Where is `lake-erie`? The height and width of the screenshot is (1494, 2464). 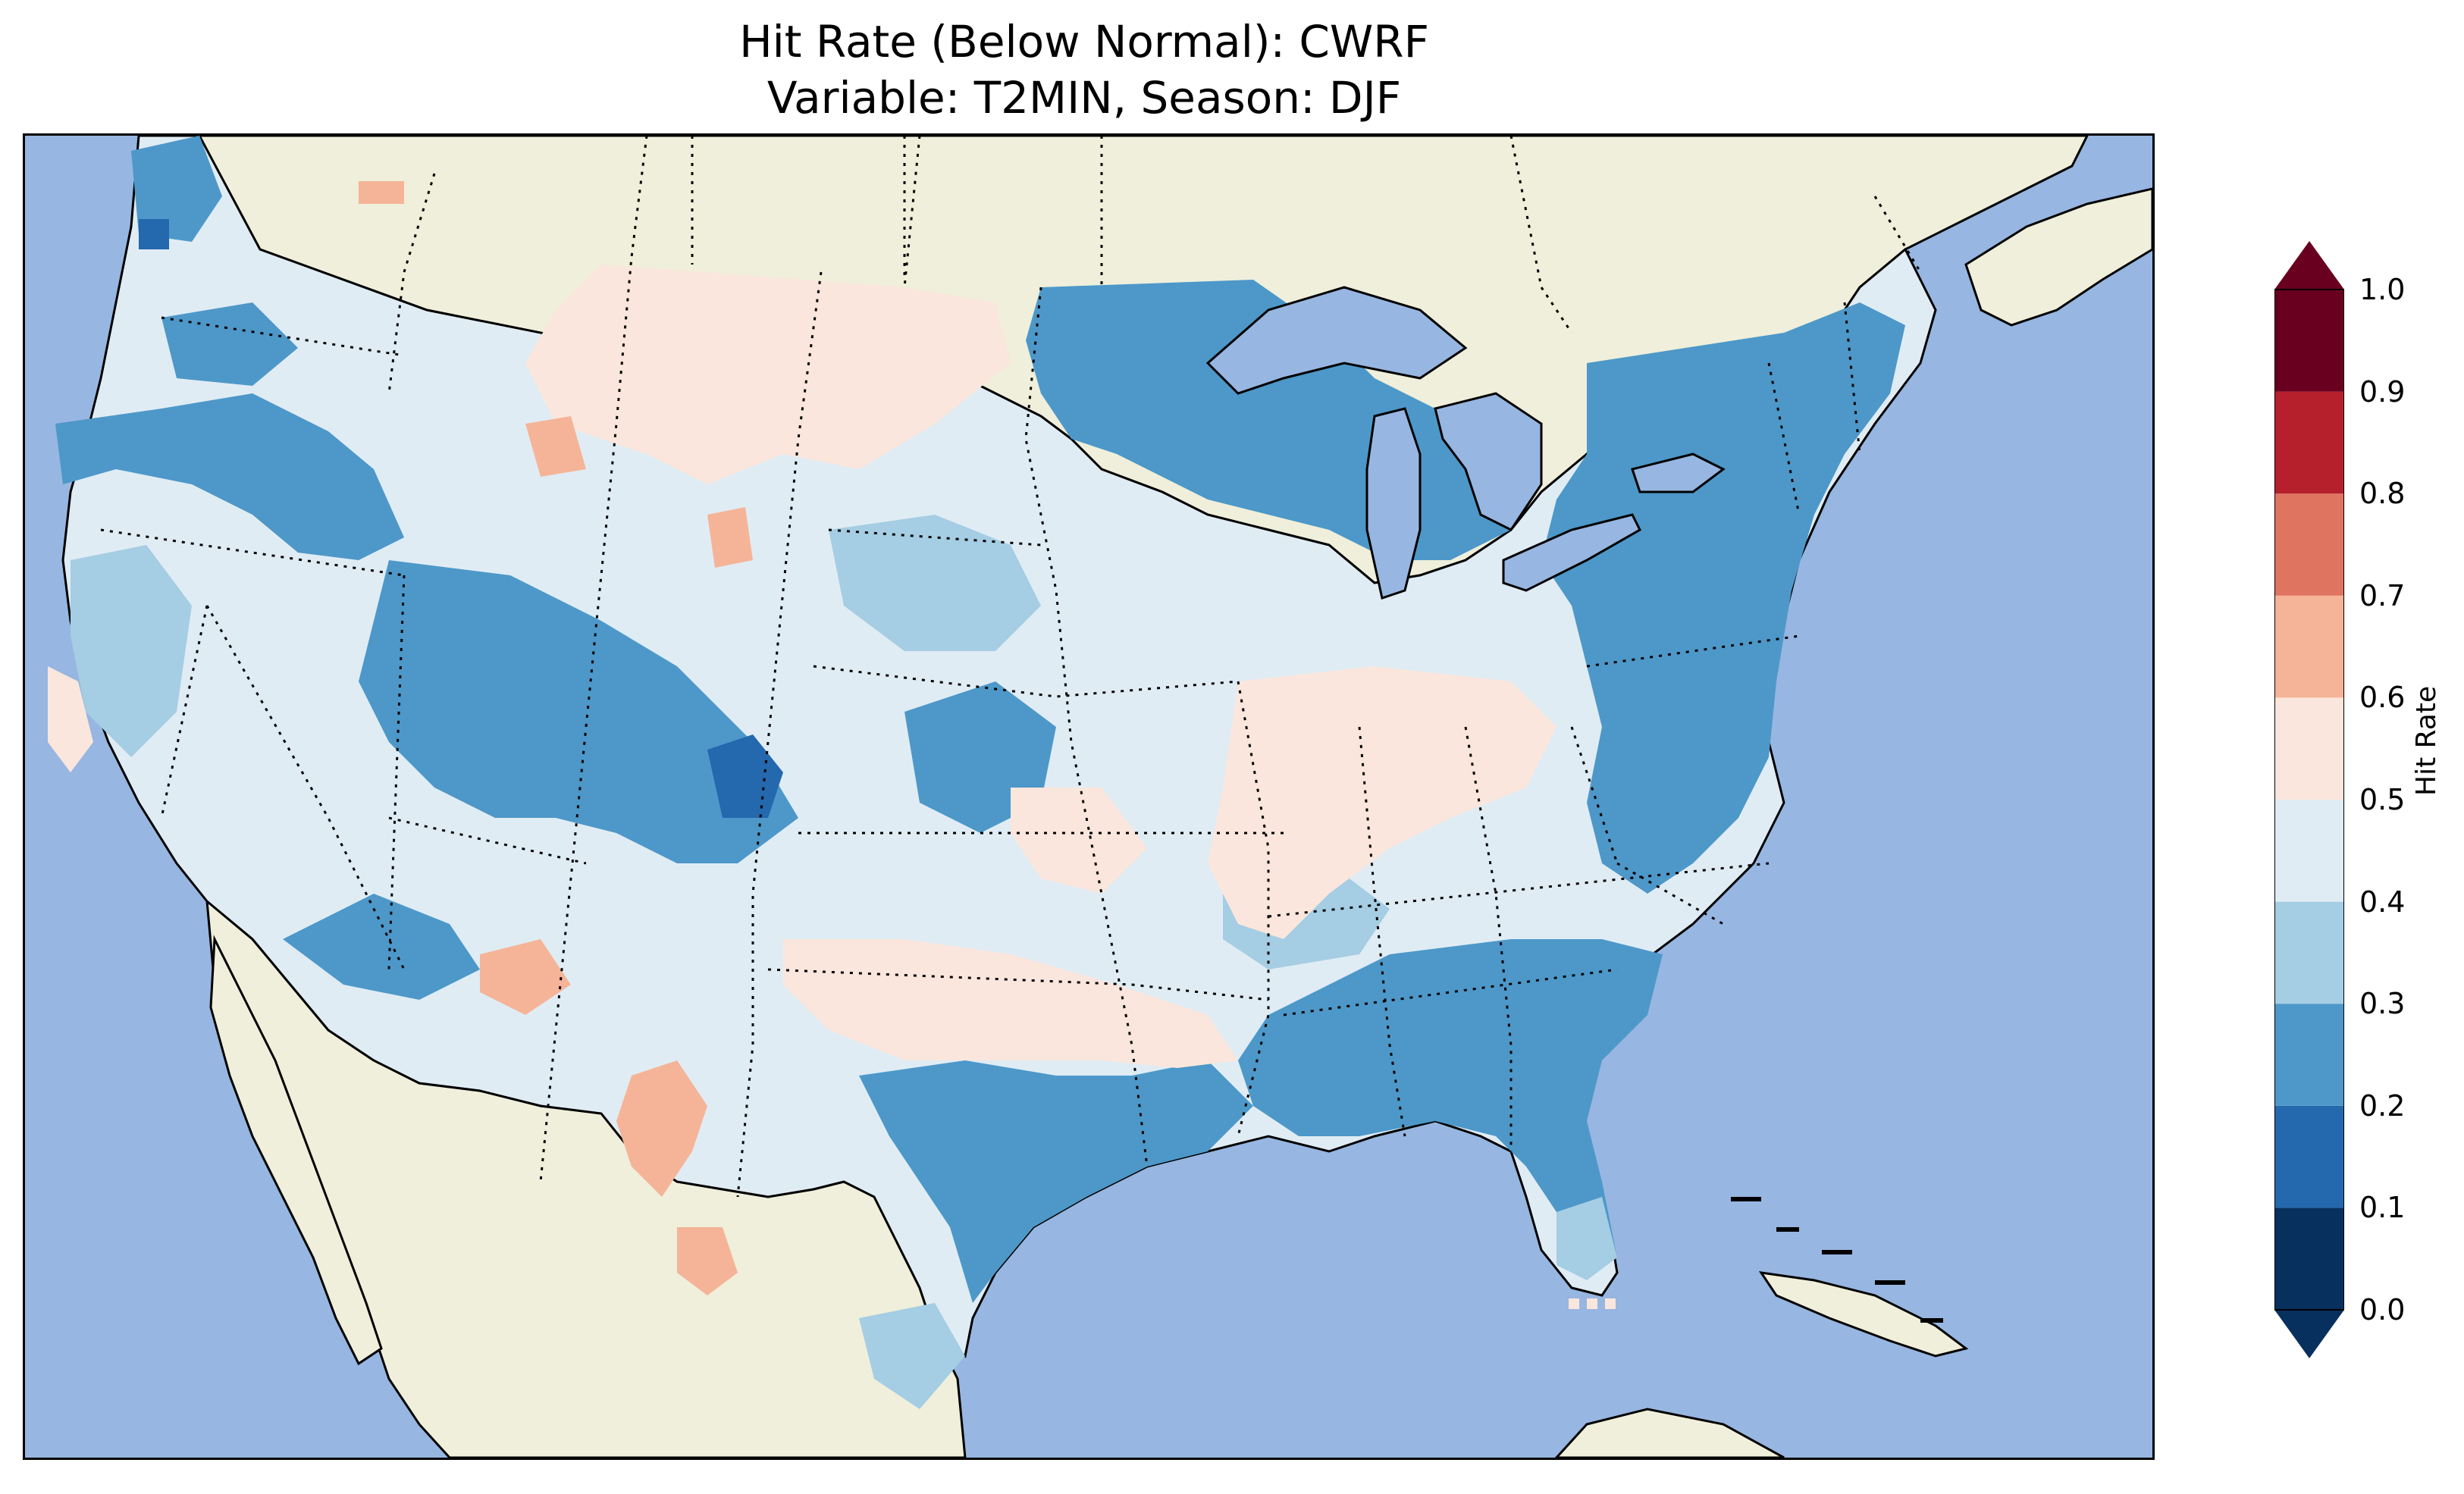
lake-erie is located at coordinates (1571, 552).